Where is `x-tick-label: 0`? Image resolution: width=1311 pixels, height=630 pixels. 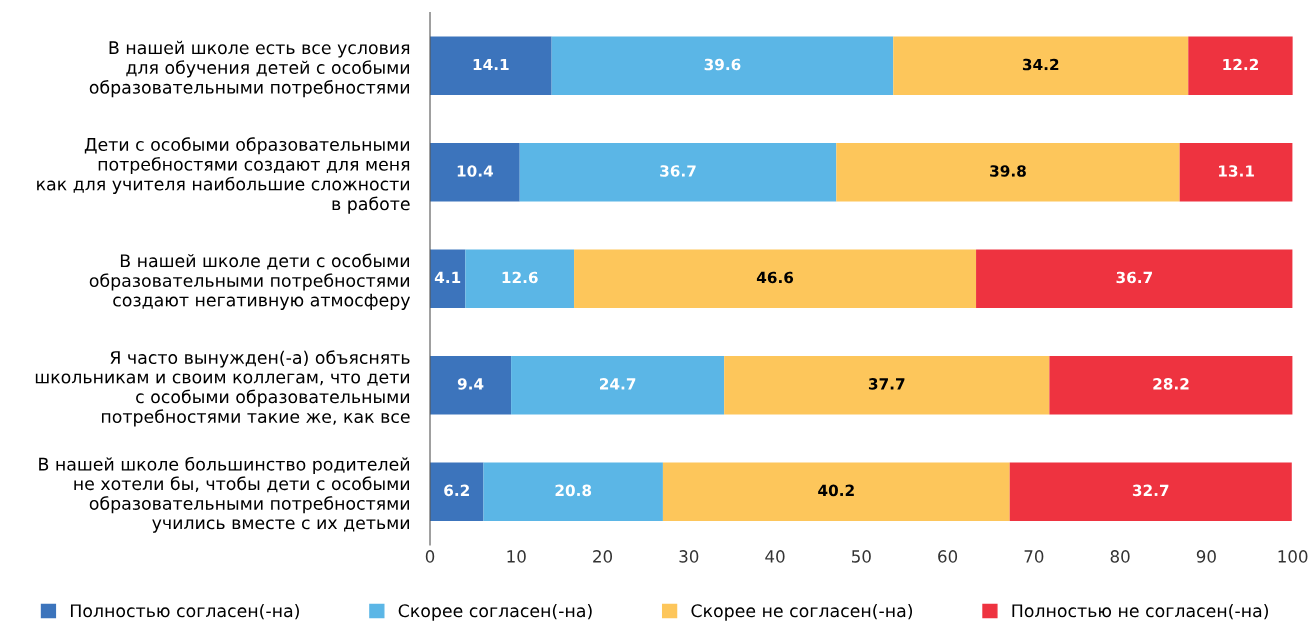
x-tick-label: 0 is located at coordinates (430, 556).